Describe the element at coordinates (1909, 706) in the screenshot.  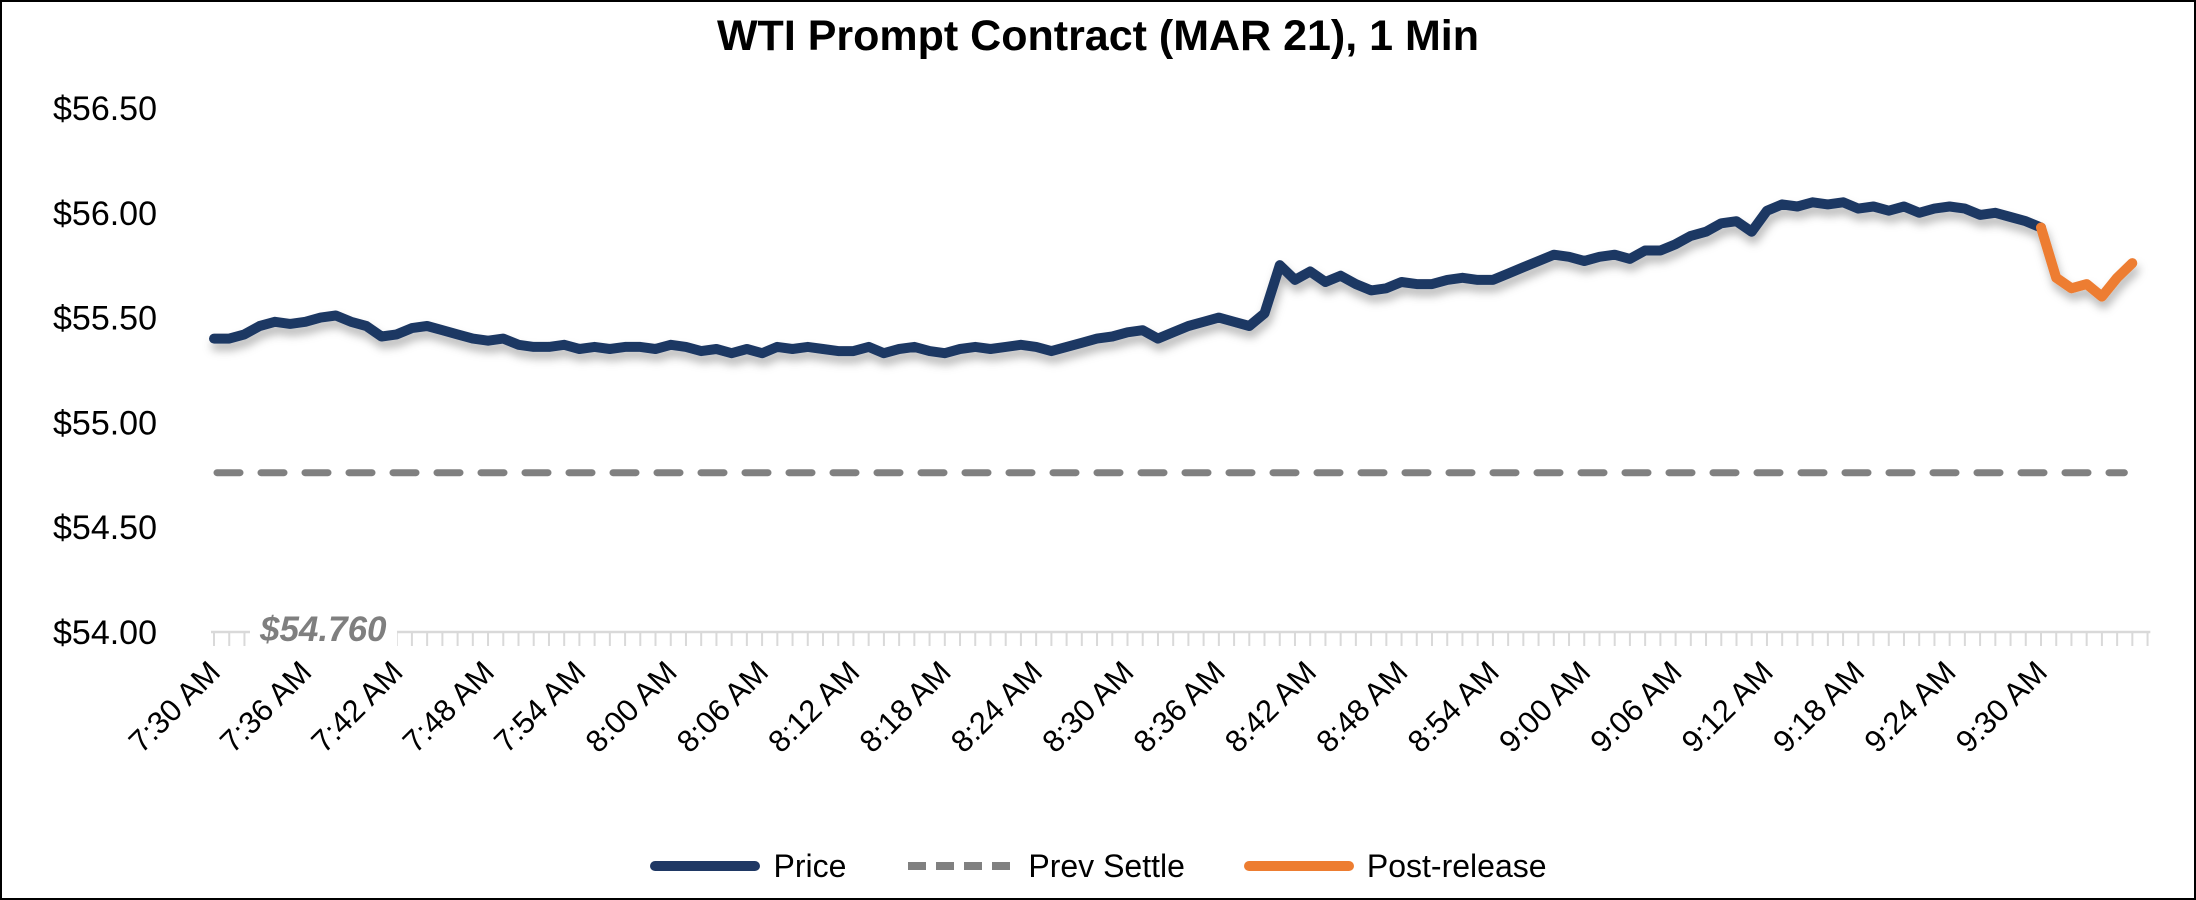
I see `svg-text: 9:24 AM` at that location.